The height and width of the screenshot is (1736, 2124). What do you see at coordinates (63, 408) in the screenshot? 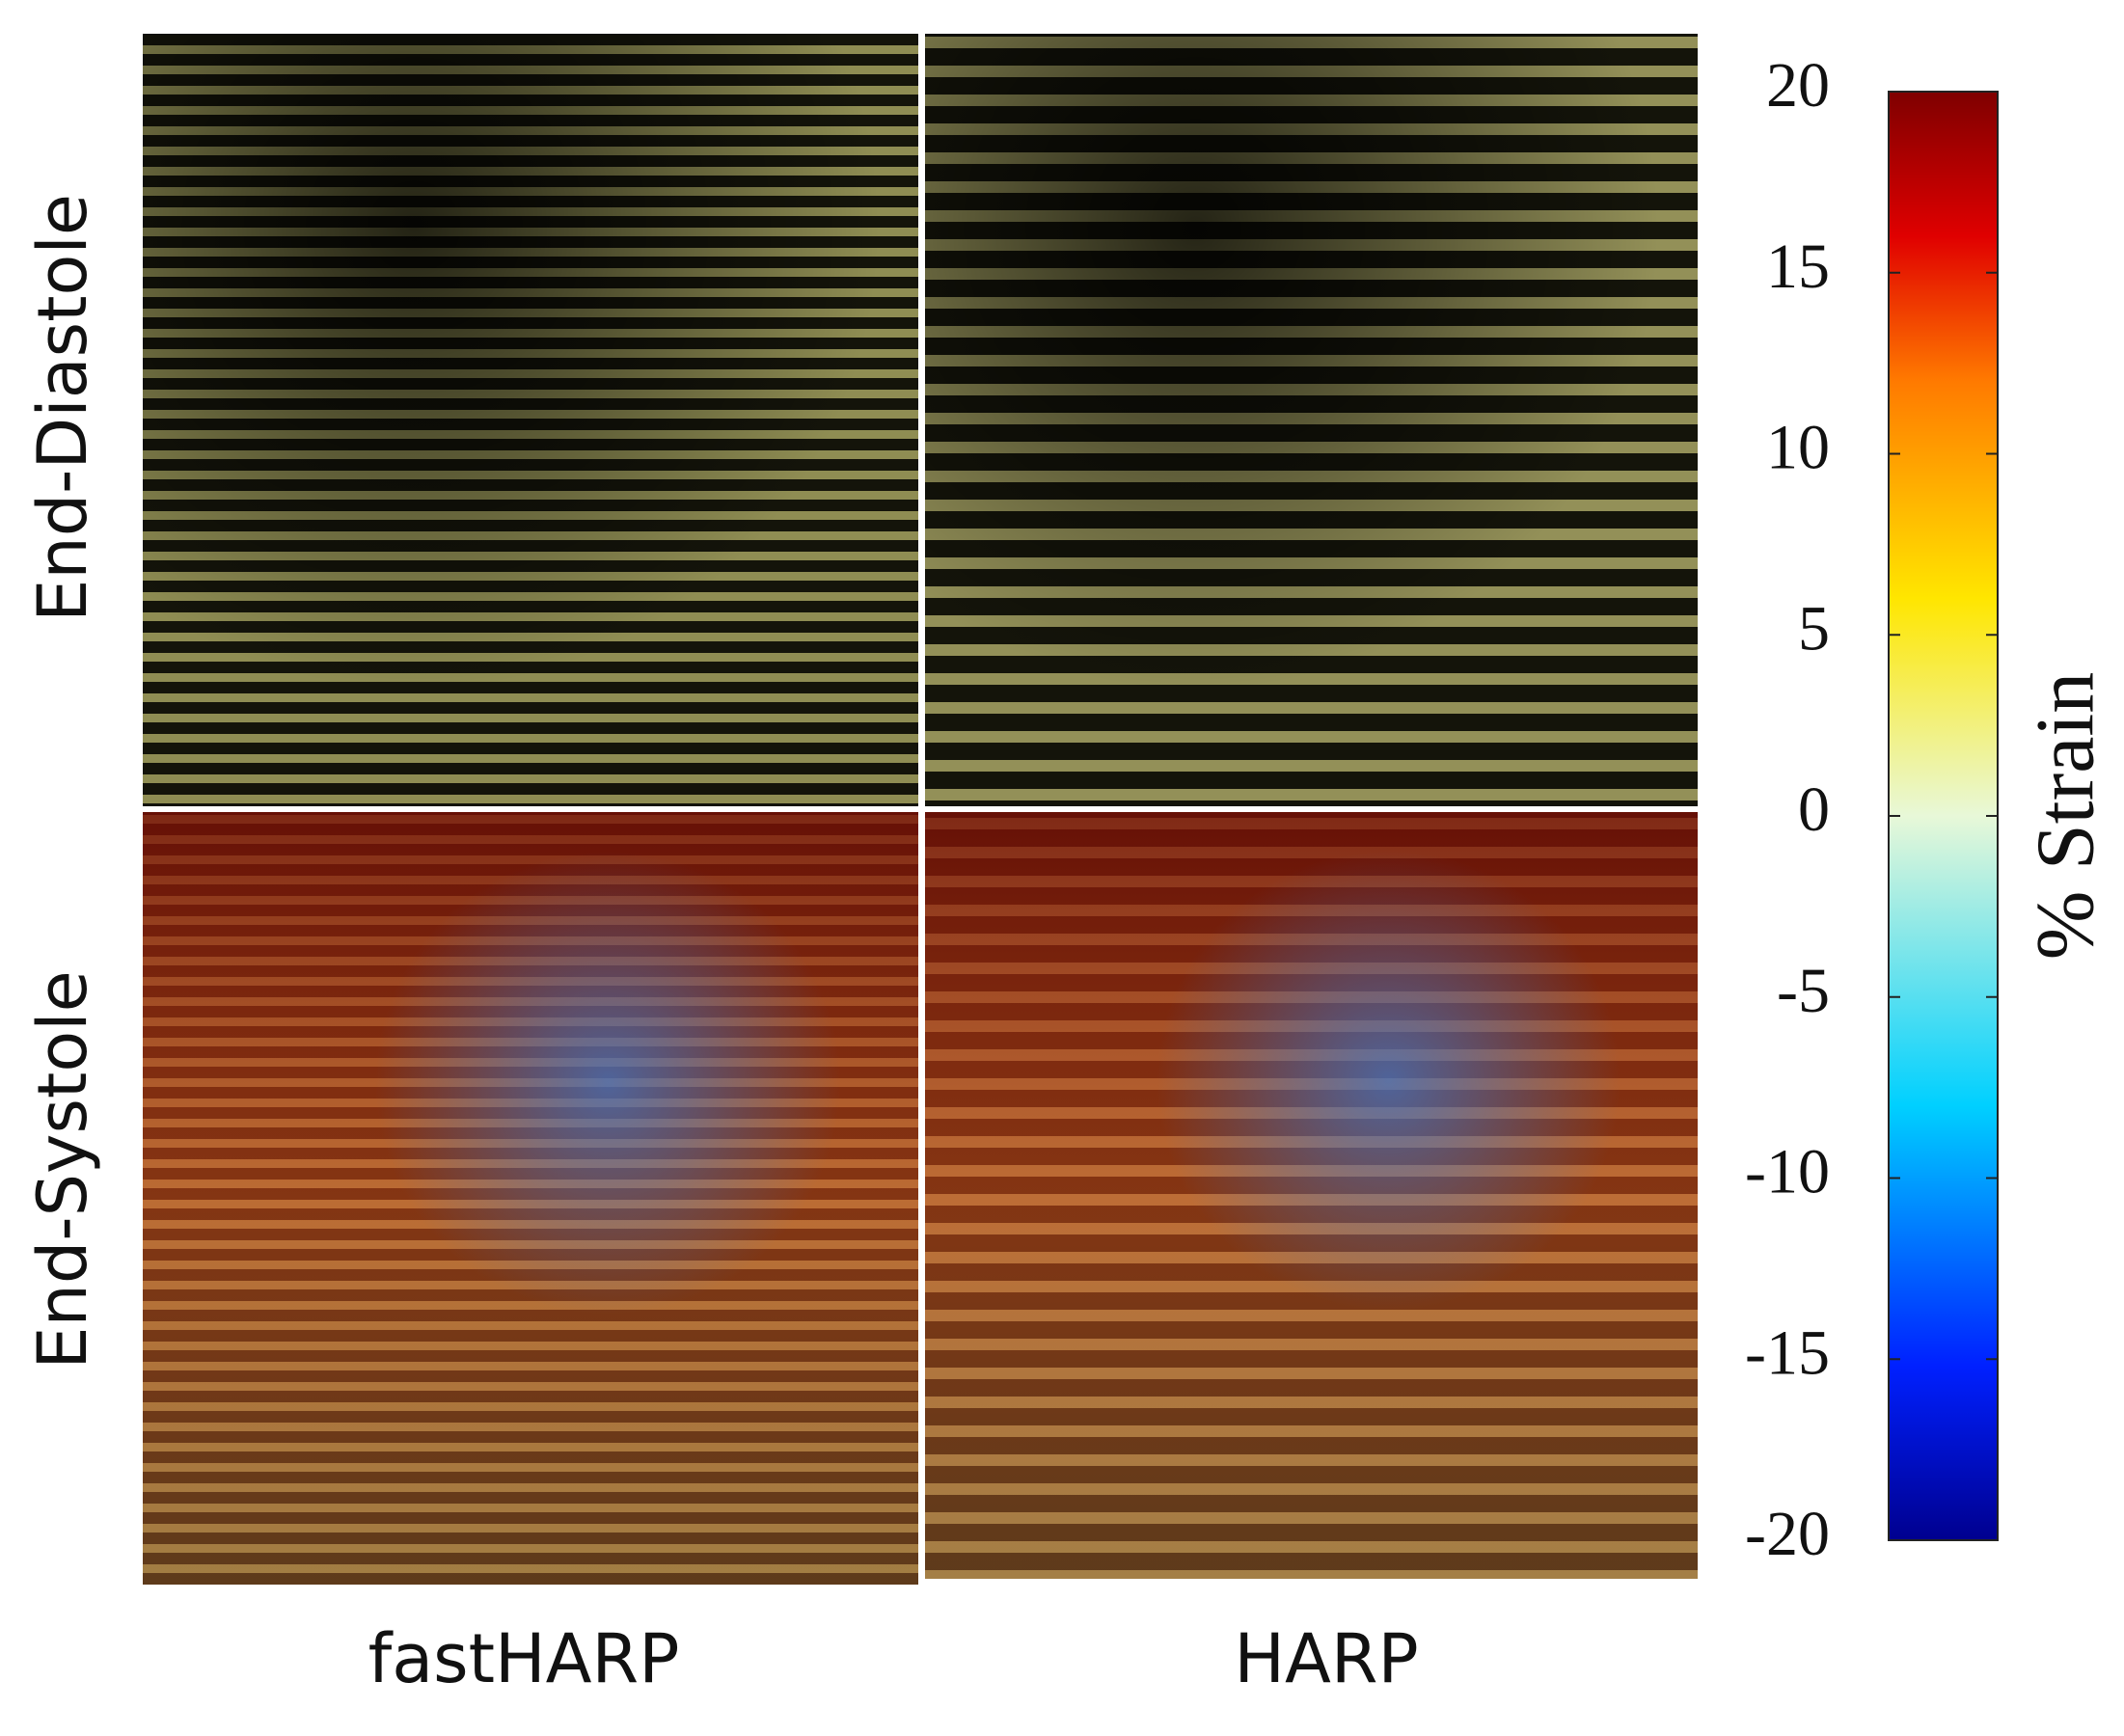
I see `row-label: End-Diastole` at bounding box center [63, 408].